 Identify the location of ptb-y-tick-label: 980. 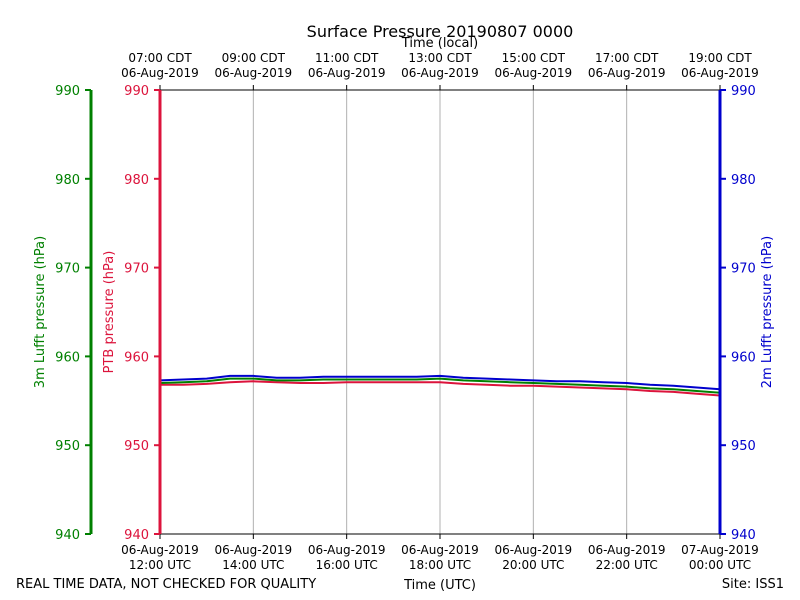
(136, 180).